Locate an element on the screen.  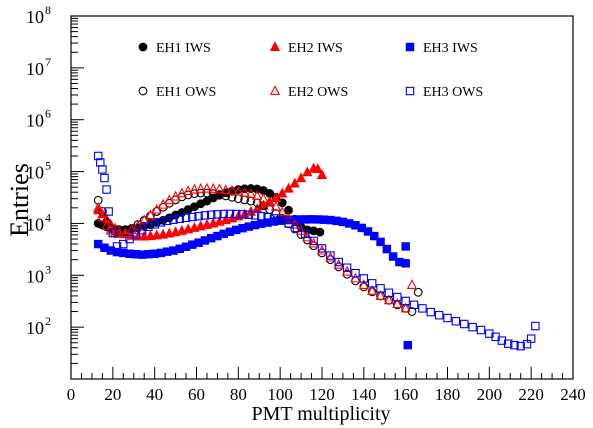
x-axis-label: PMT multiplicity is located at coordinates (320, 414).